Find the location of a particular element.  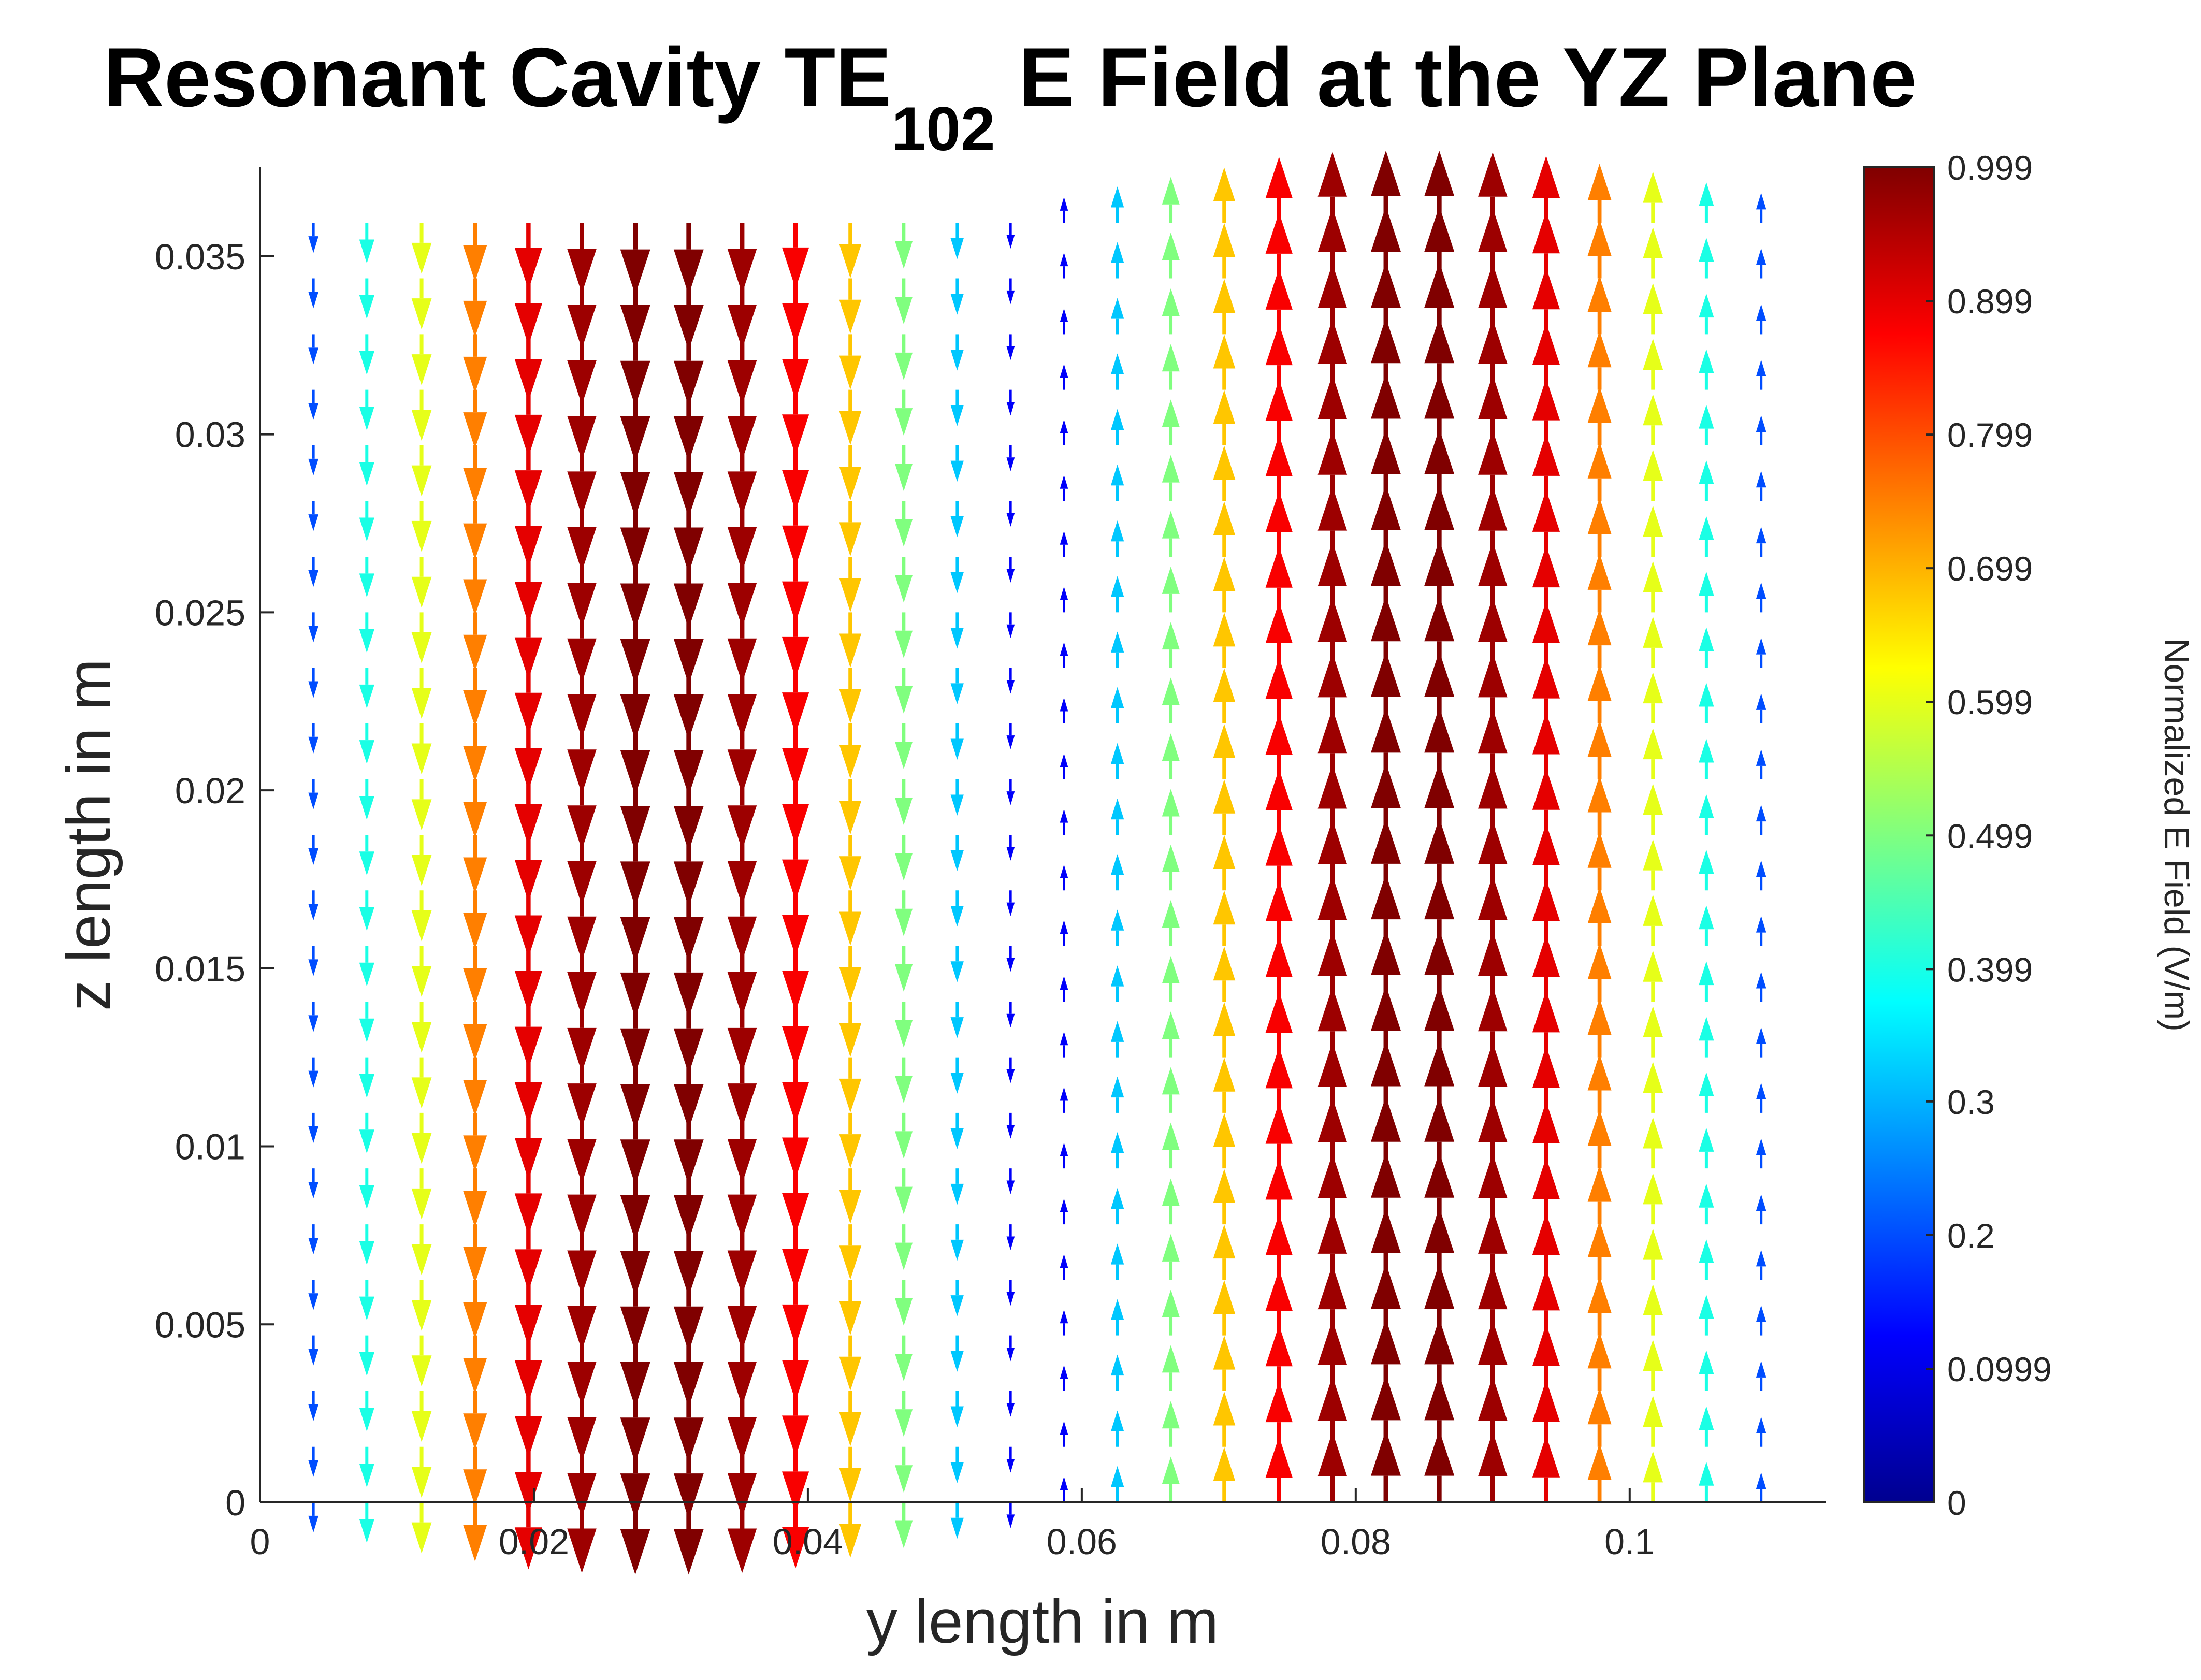

y-tick-label: 0.035 is located at coordinates (200, 257).